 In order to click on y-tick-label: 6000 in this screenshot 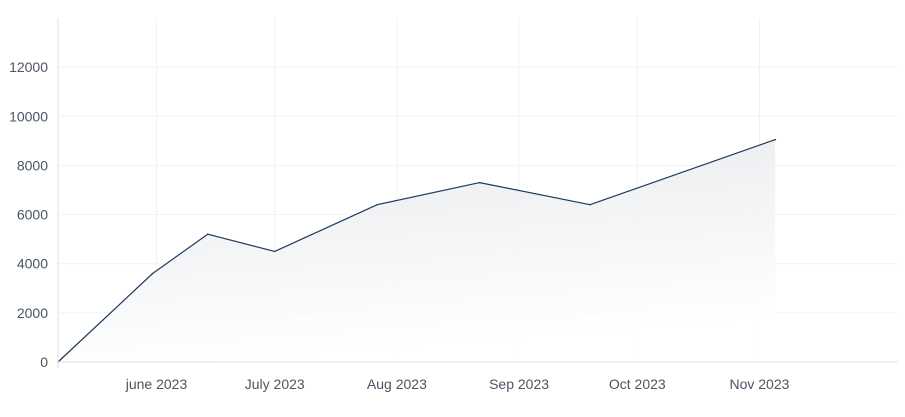, I will do `click(32, 215)`.